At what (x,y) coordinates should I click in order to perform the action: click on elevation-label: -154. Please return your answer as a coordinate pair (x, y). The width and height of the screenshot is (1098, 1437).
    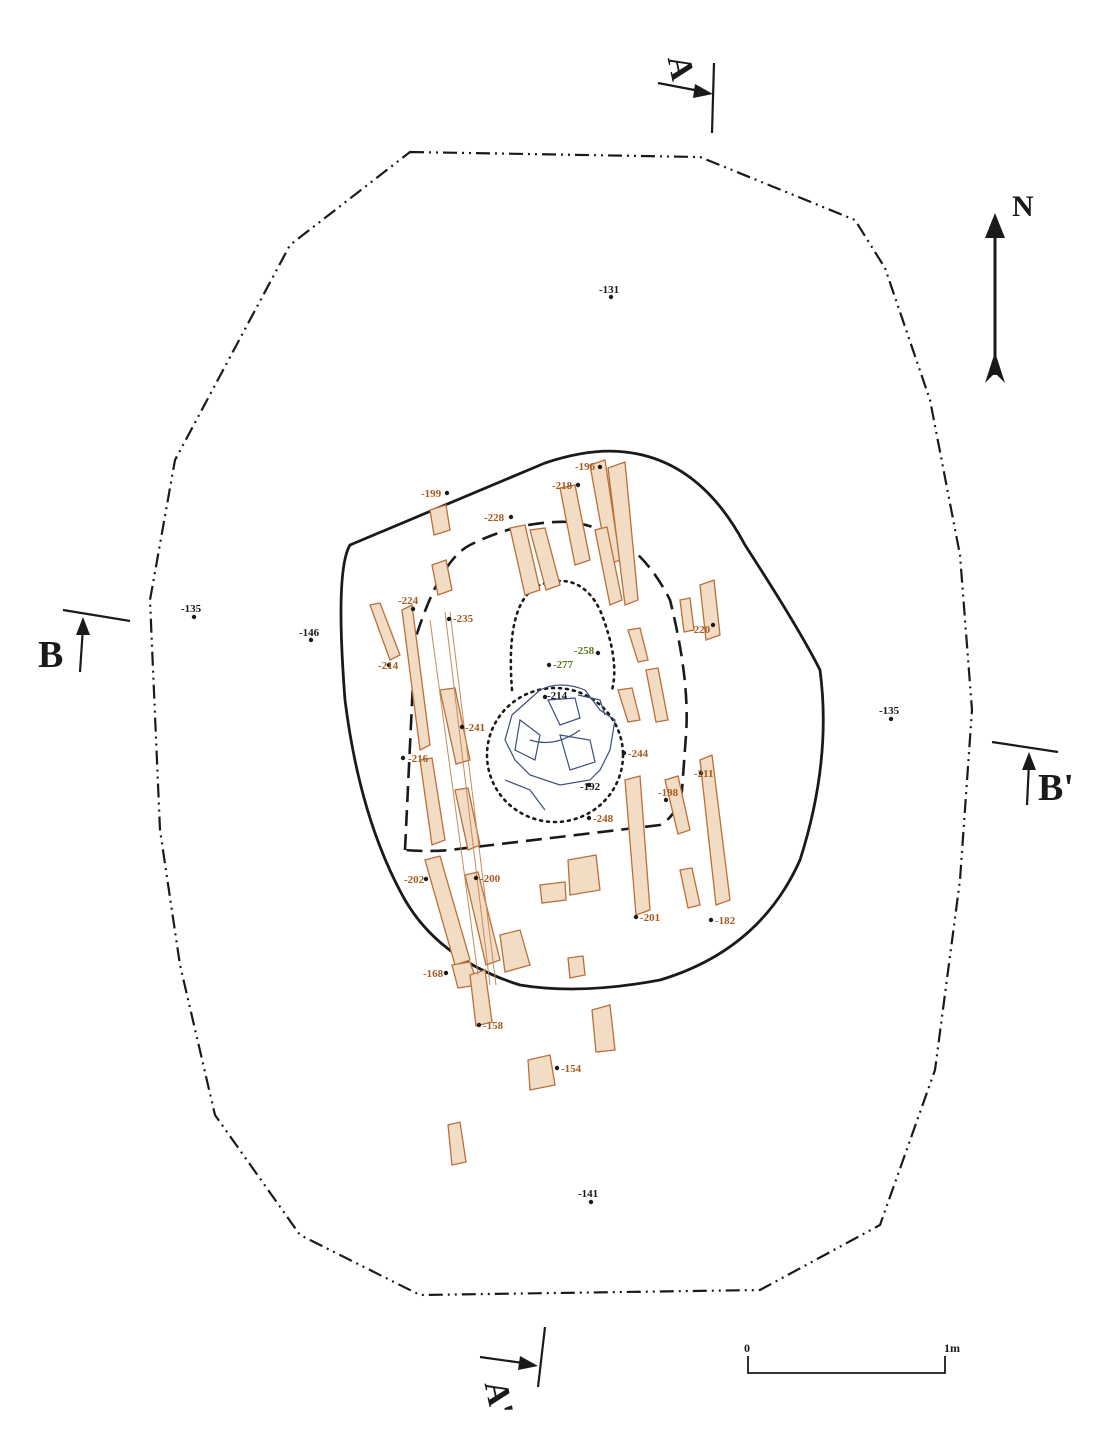
    Looking at the image, I should click on (571, 1069).